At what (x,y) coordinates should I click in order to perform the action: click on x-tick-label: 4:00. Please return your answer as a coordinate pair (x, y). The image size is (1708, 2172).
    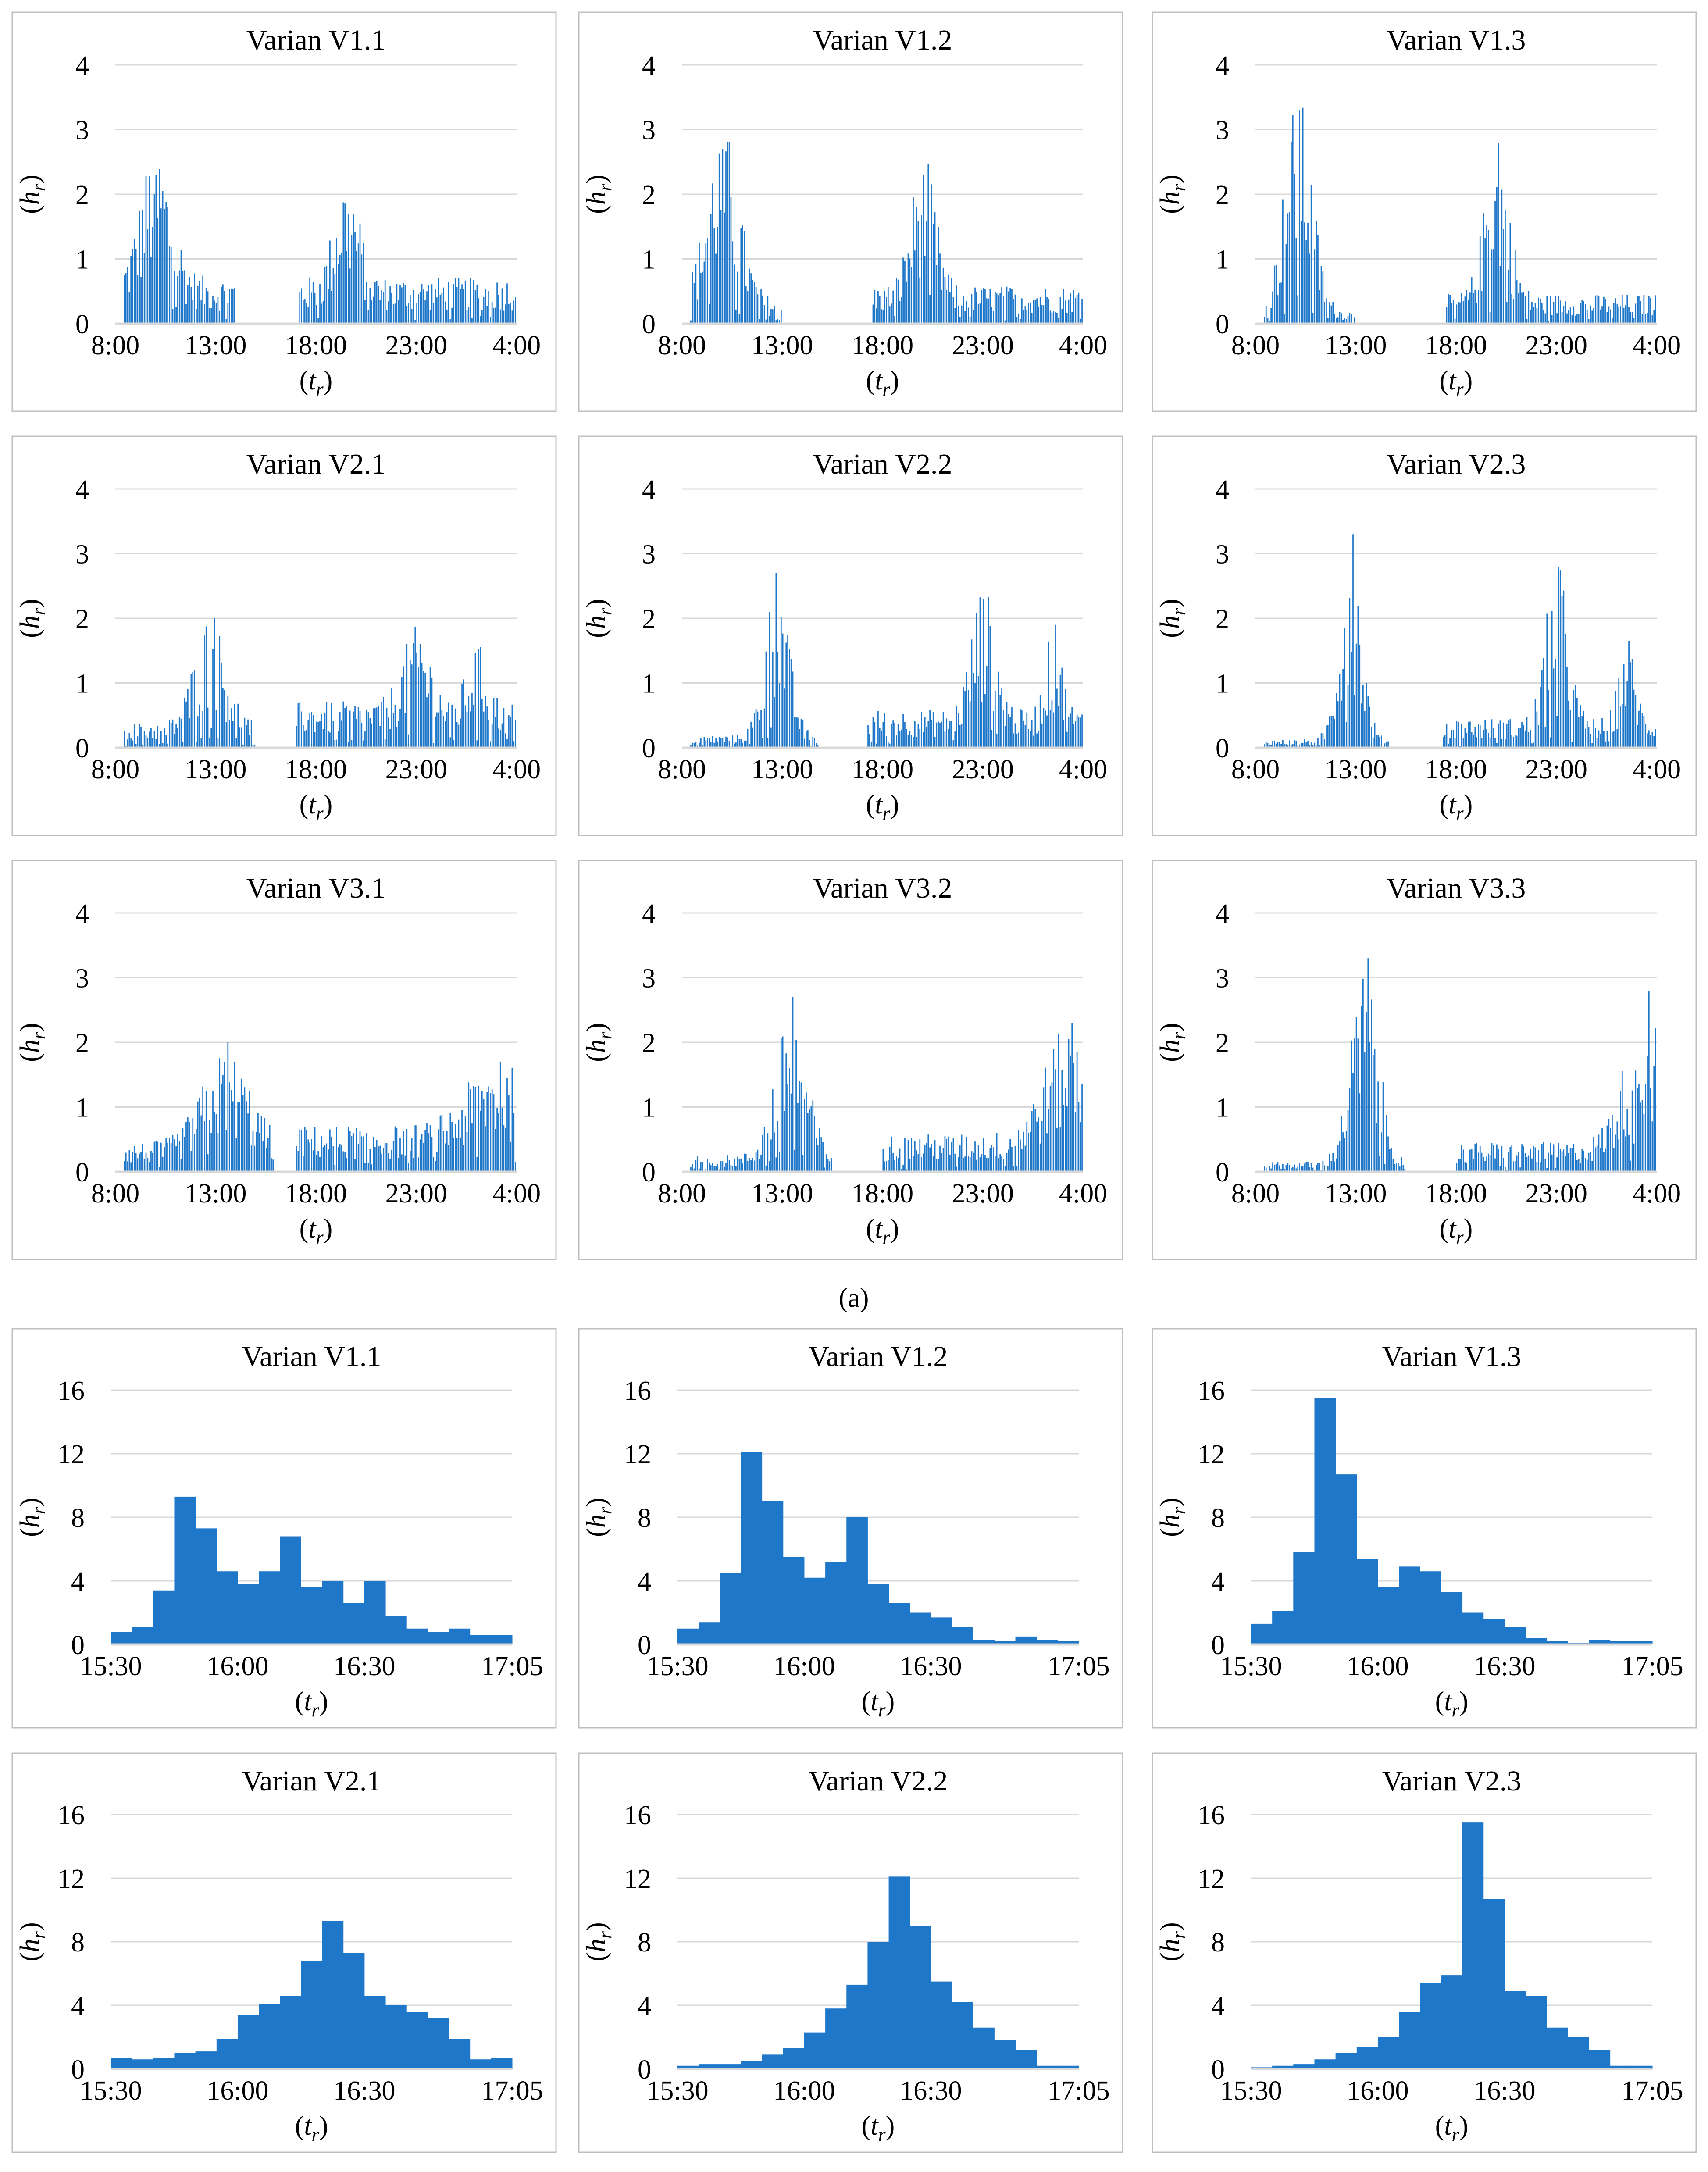
    Looking at the image, I should click on (1657, 770).